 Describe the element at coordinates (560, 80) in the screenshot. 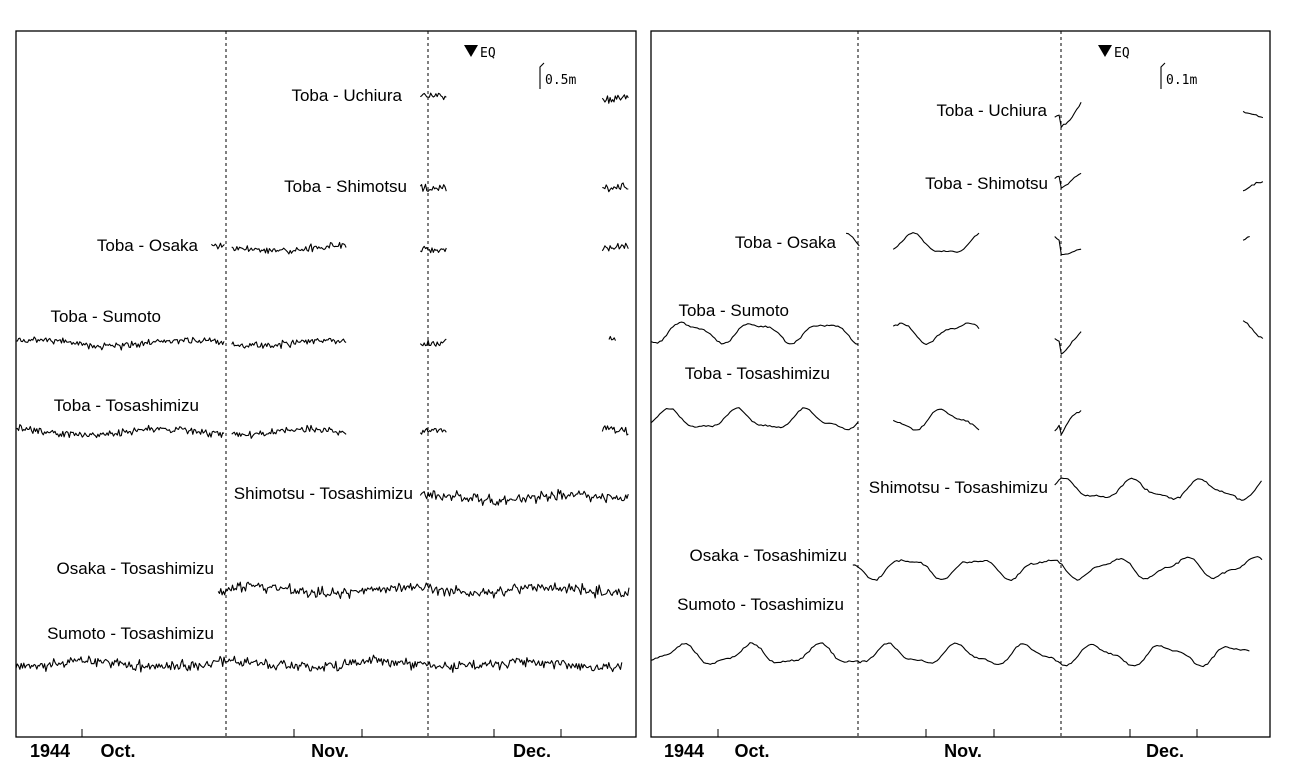

I see `scale-bar-label: 0.5m` at that location.